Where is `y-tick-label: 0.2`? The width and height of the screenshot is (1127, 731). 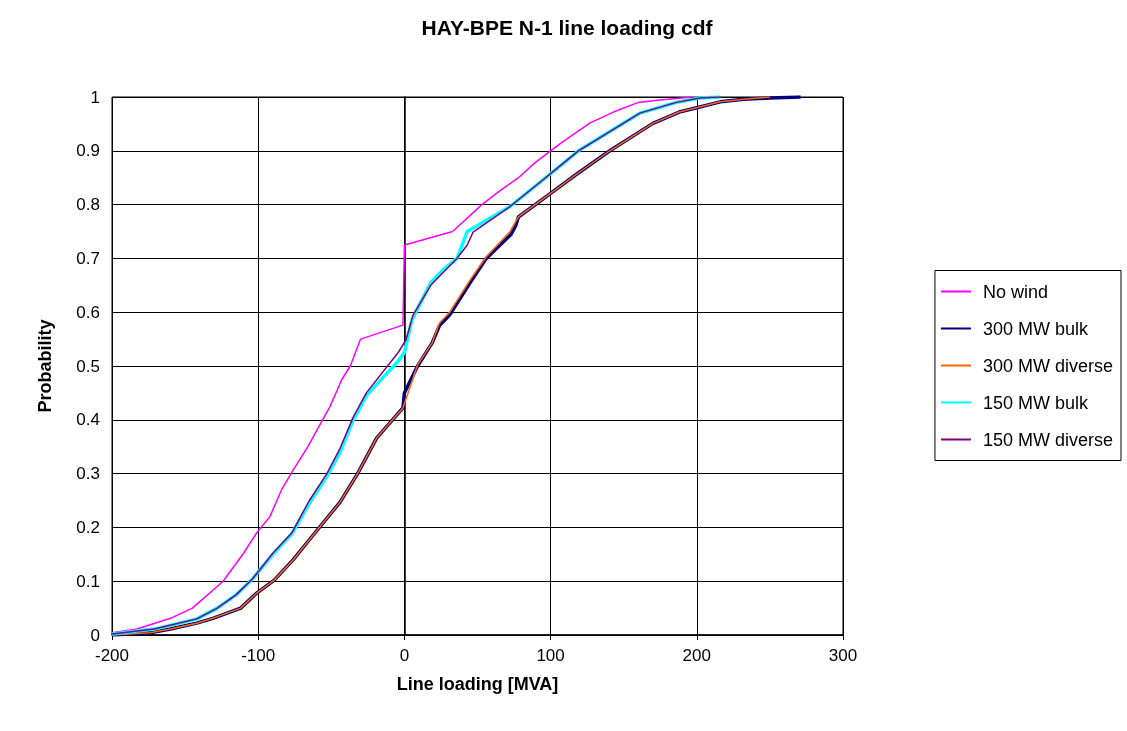 y-tick-label: 0.2 is located at coordinates (88, 527).